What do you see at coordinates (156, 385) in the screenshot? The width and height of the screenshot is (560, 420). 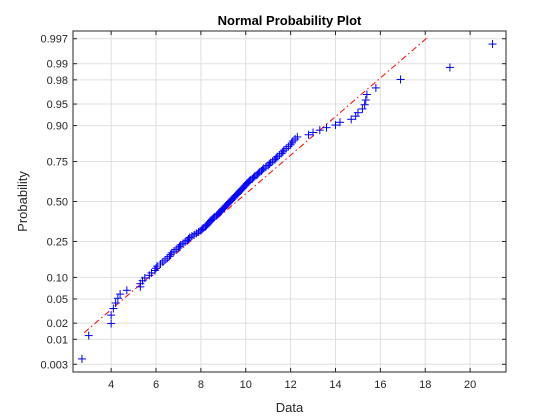 I see `x-tick-label: 6` at bounding box center [156, 385].